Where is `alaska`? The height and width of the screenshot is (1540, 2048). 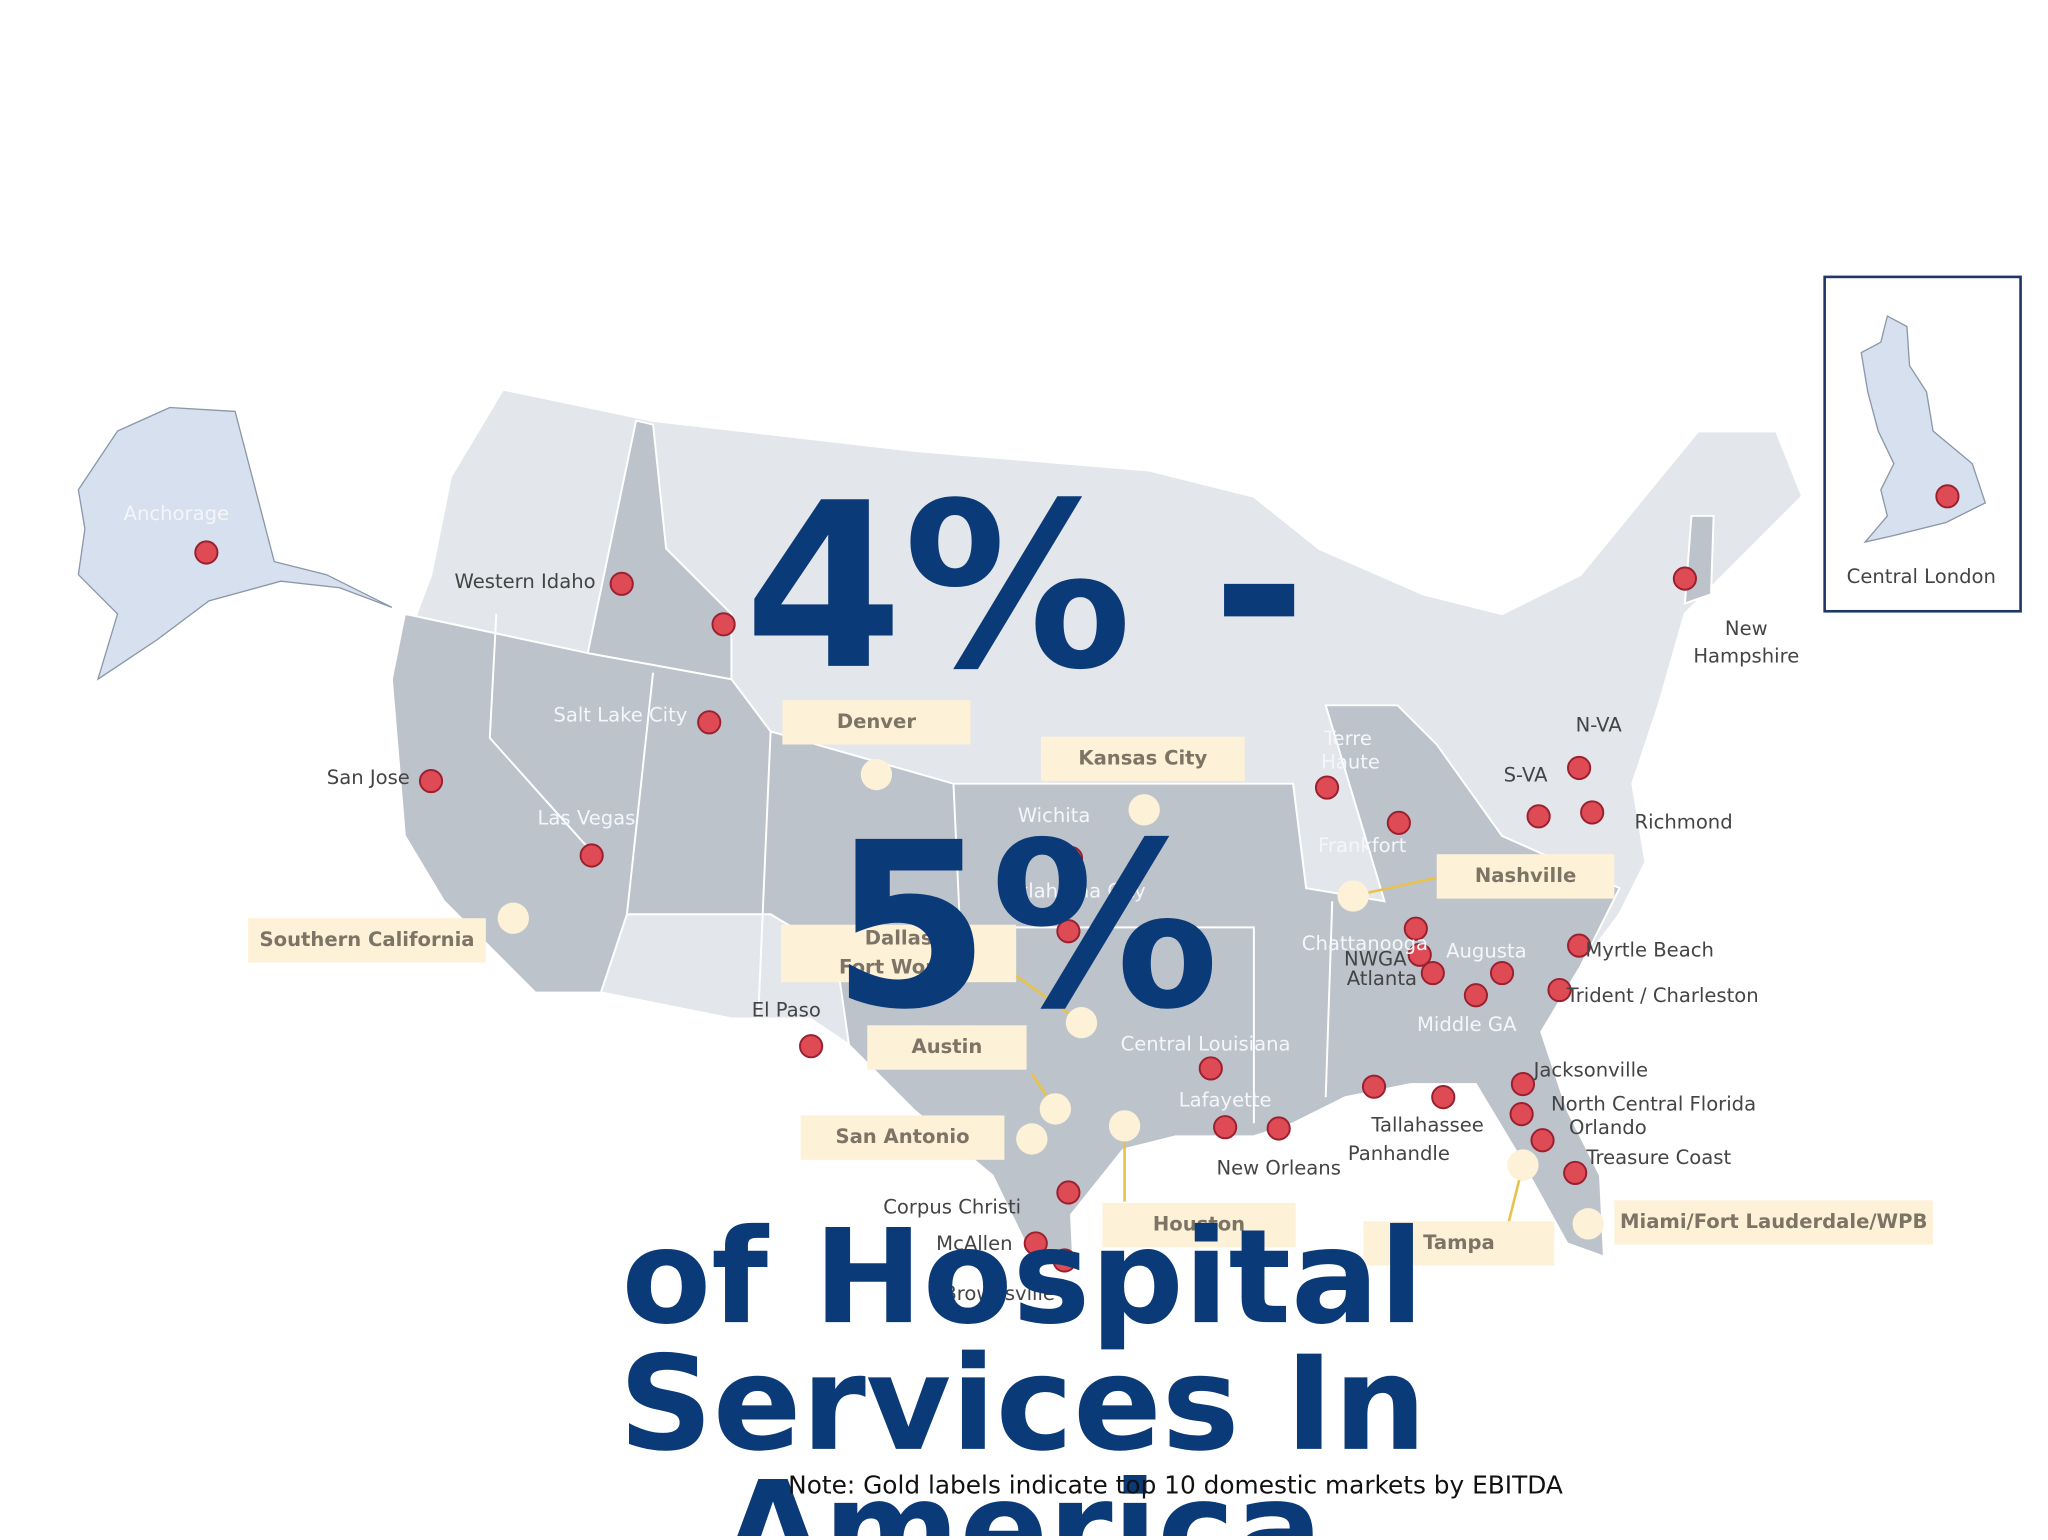
alaska is located at coordinates (235, 543).